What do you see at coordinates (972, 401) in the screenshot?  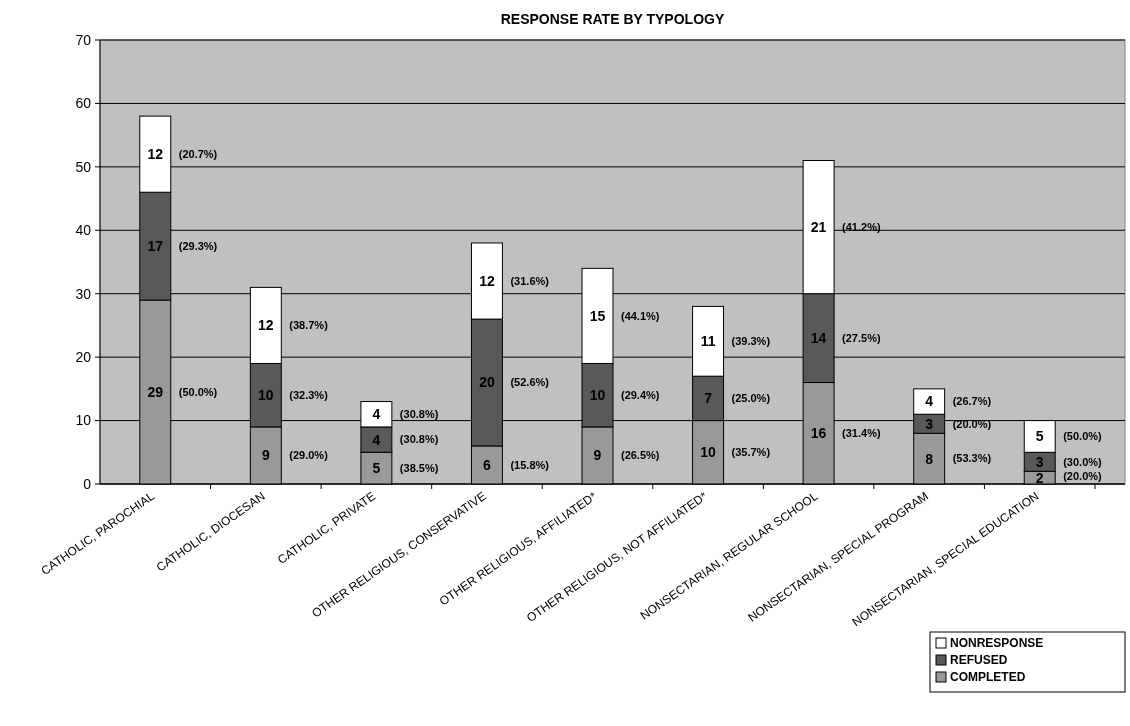 I see `annotation: (26.7%)` at bounding box center [972, 401].